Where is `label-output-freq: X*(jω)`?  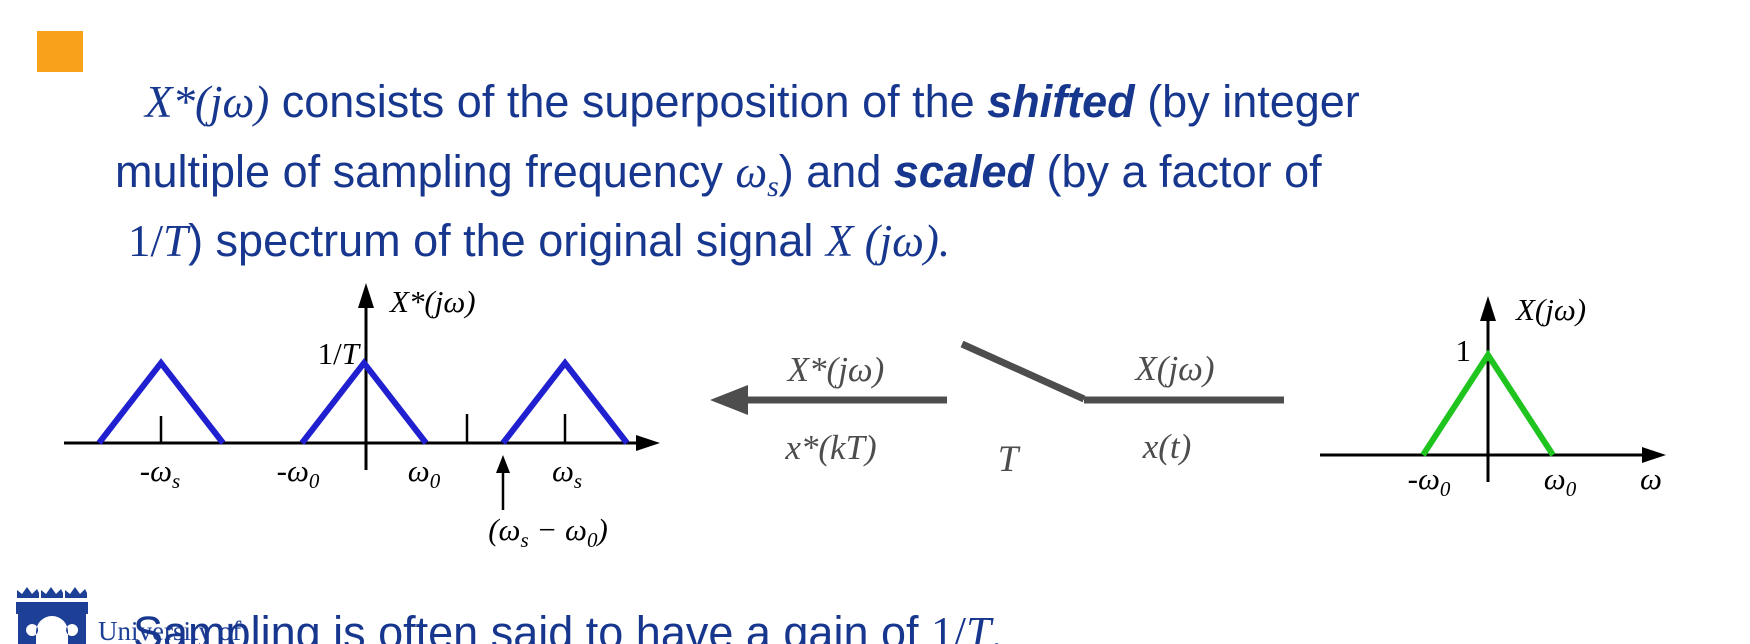
label-output-freq: X*(jω) is located at coordinates (835, 369).